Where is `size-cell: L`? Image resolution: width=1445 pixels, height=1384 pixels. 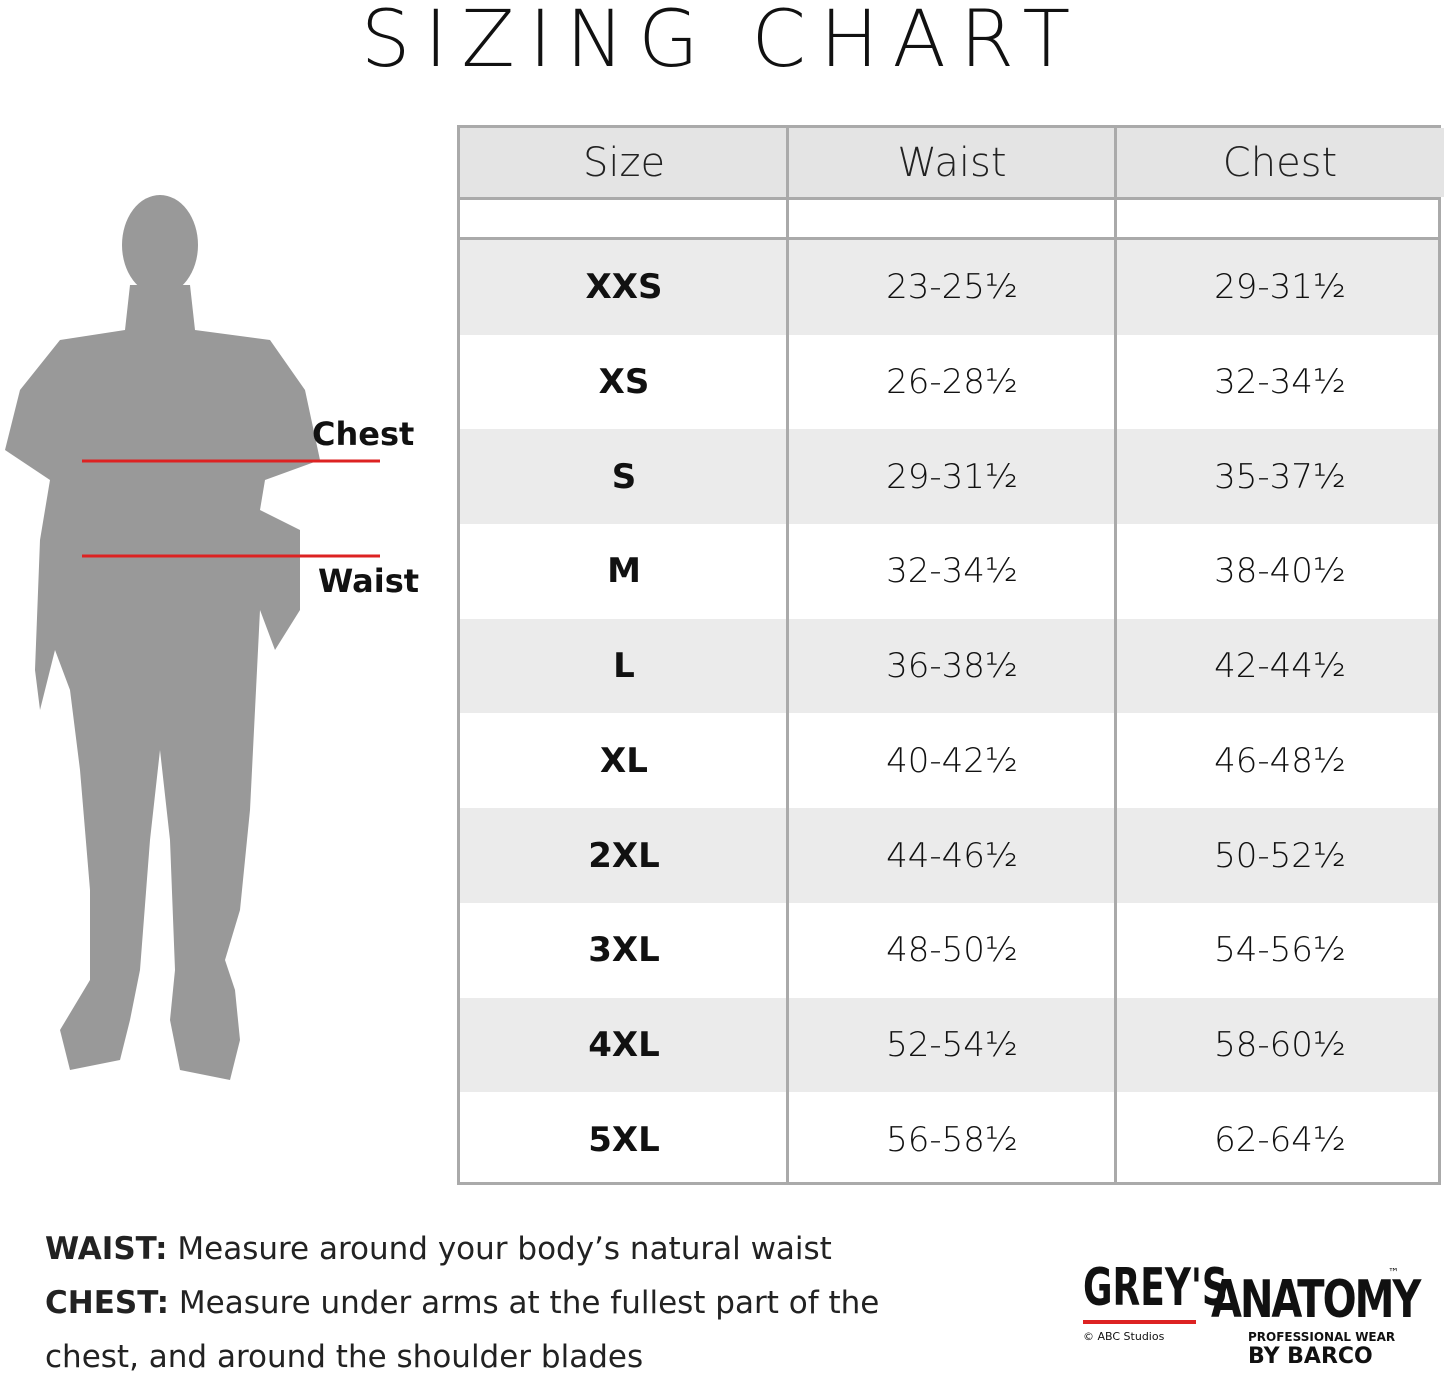 size-cell: L is located at coordinates (624, 666).